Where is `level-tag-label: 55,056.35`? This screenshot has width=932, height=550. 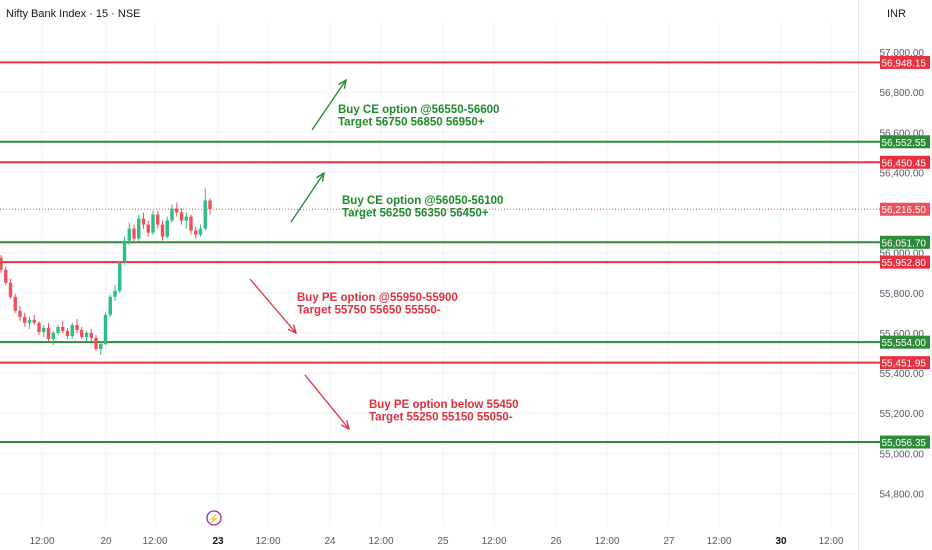 level-tag-label: 55,056.35 is located at coordinates (904, 443).